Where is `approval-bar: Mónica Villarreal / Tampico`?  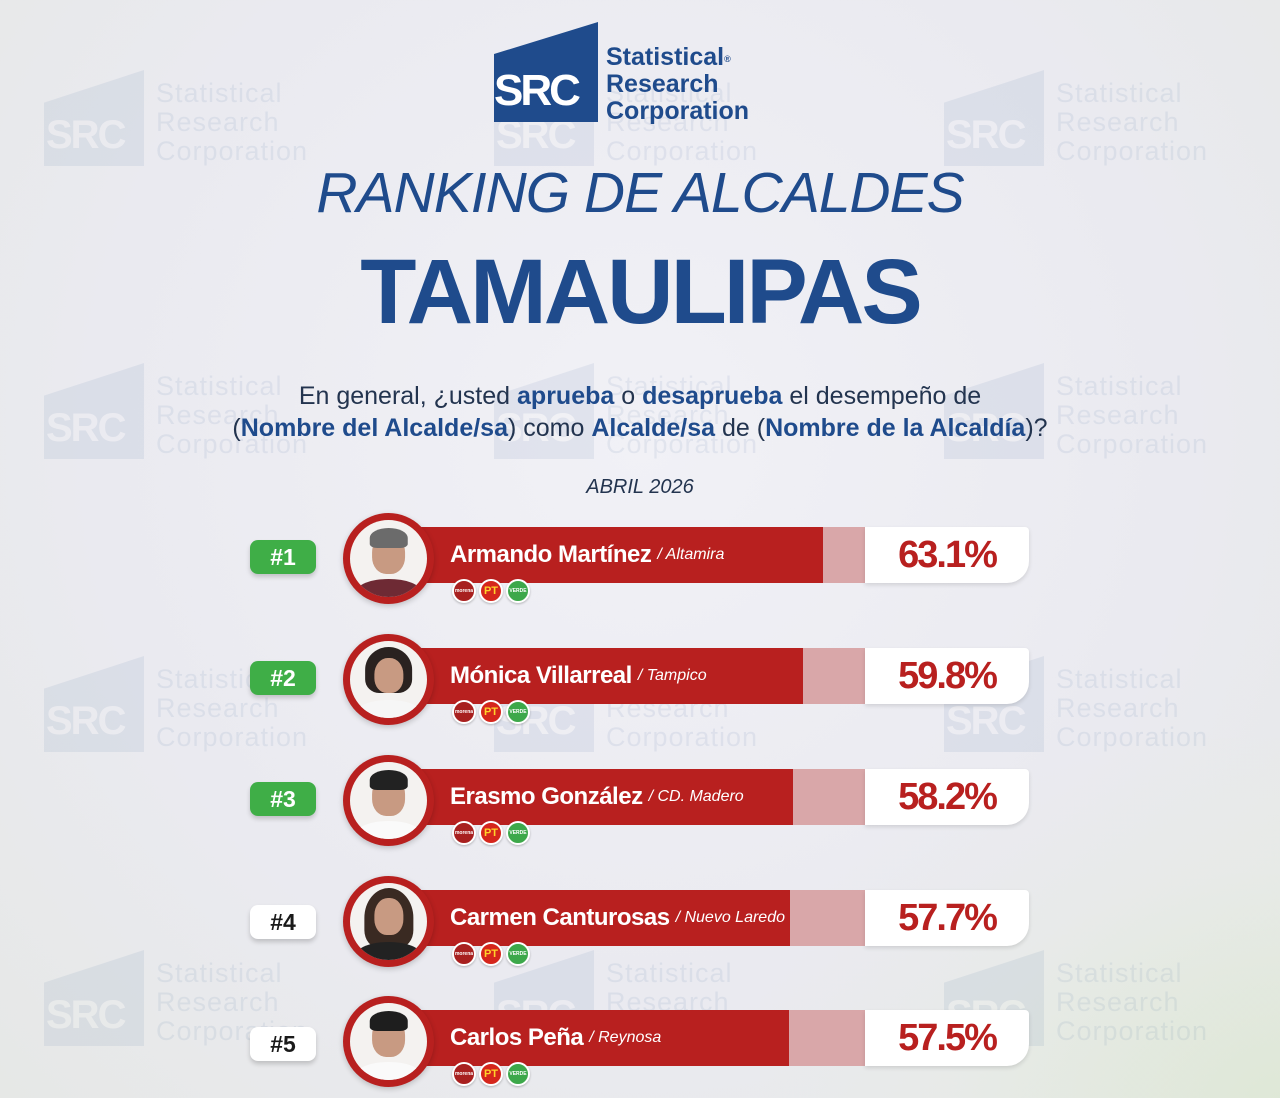 approval-bar: Mónica Villarreal / Tampico is located at coordinates (642, 676).